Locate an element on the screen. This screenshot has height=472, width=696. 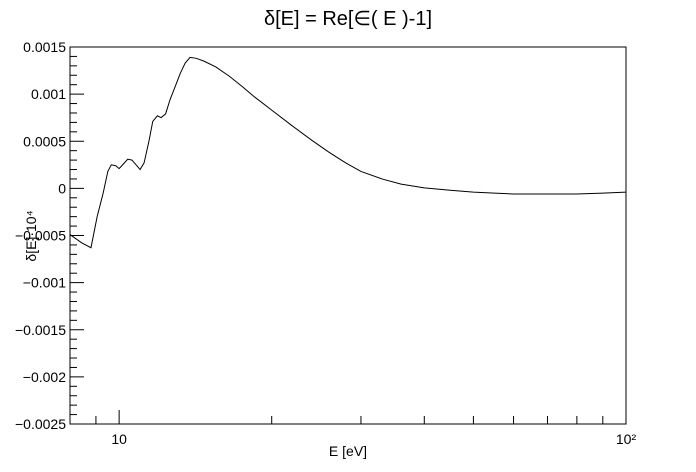
y-tick-label: 0 is located at coordinates (62, 188).